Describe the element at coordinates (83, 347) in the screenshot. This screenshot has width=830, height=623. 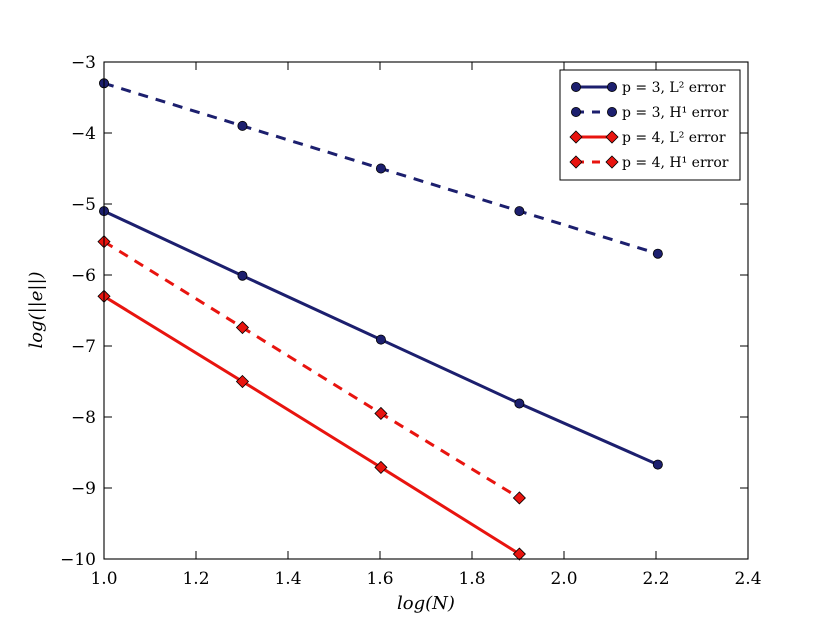
I see `y-tick-label: −7` at that location.